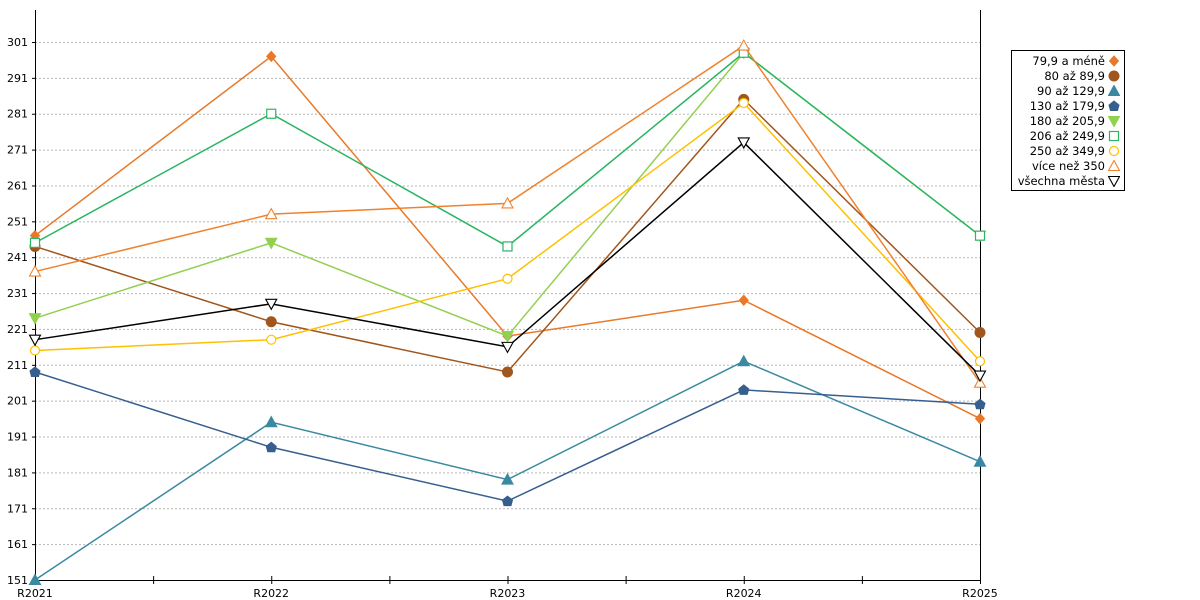 This screenshot has width=1200, height=600. I want to click on legend-label: 80 až 89,9, so click(1074, 75).